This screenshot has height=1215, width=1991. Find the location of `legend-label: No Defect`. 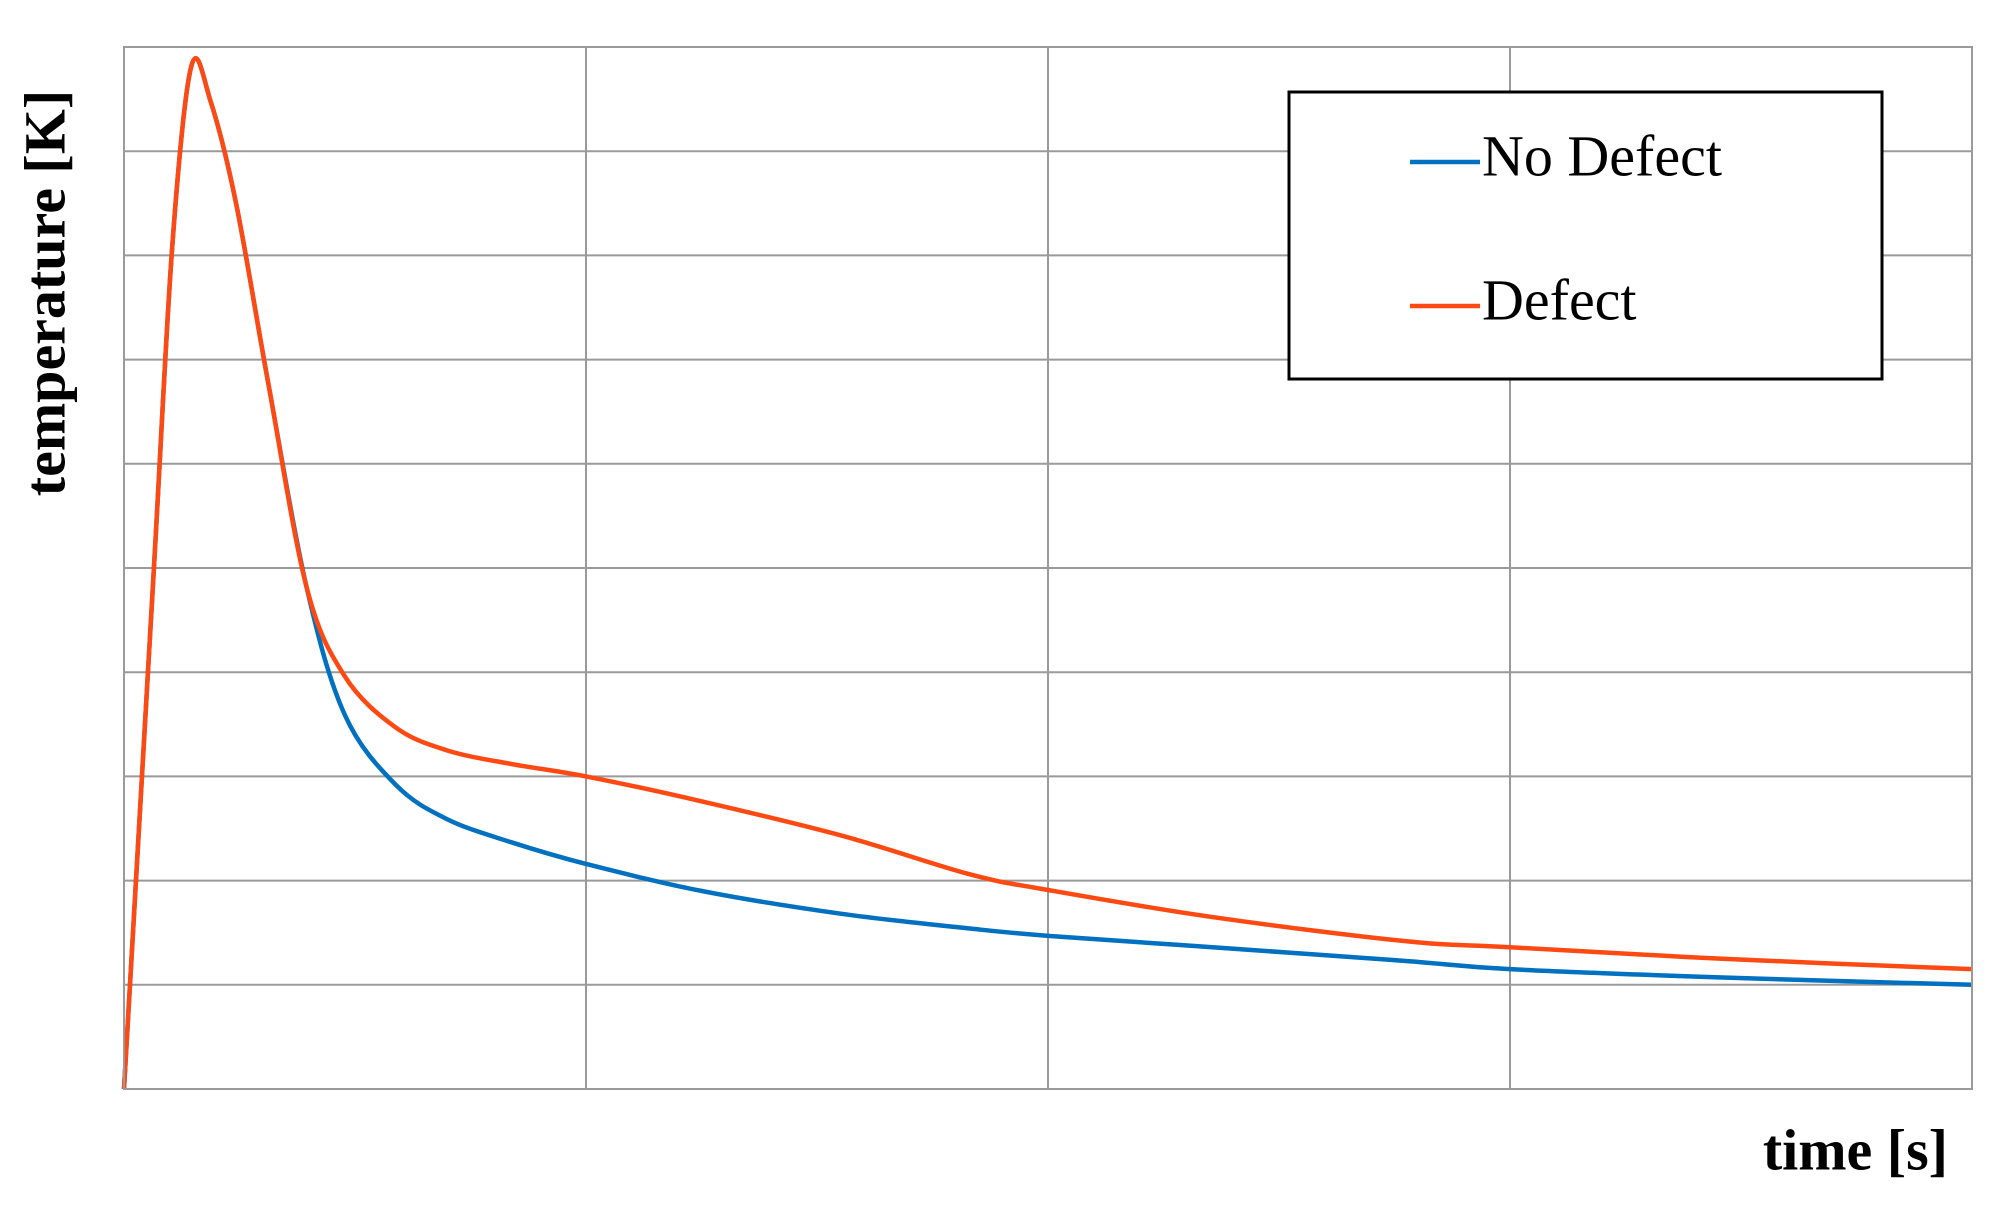

legend-label: No Defect is located at coordinates (1602, 155).